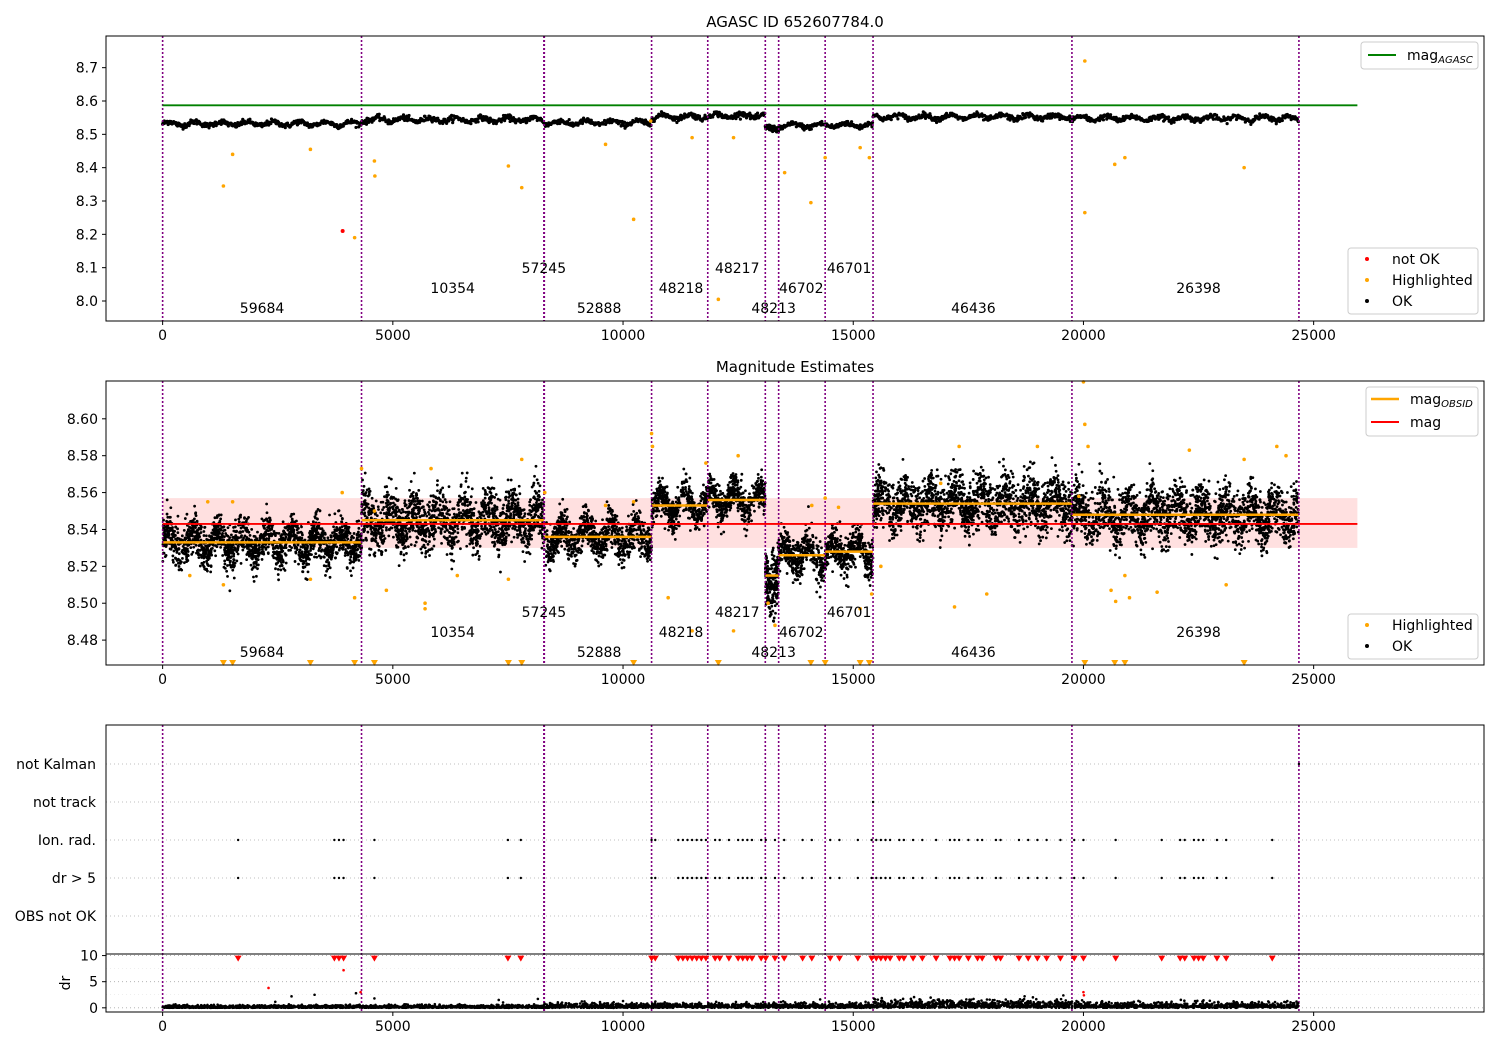  I want to click on panel-agasc-title: AGASC ID 652607784.0, so click(795, 22).